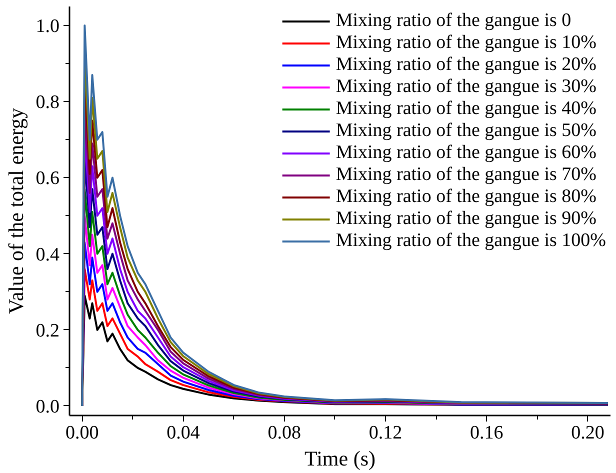 The width and height of the screenshot is (616, 473). Describe the element at coordinates (285, 433) in the screenshot. I see `x-tick-label: 0.08` at that location.